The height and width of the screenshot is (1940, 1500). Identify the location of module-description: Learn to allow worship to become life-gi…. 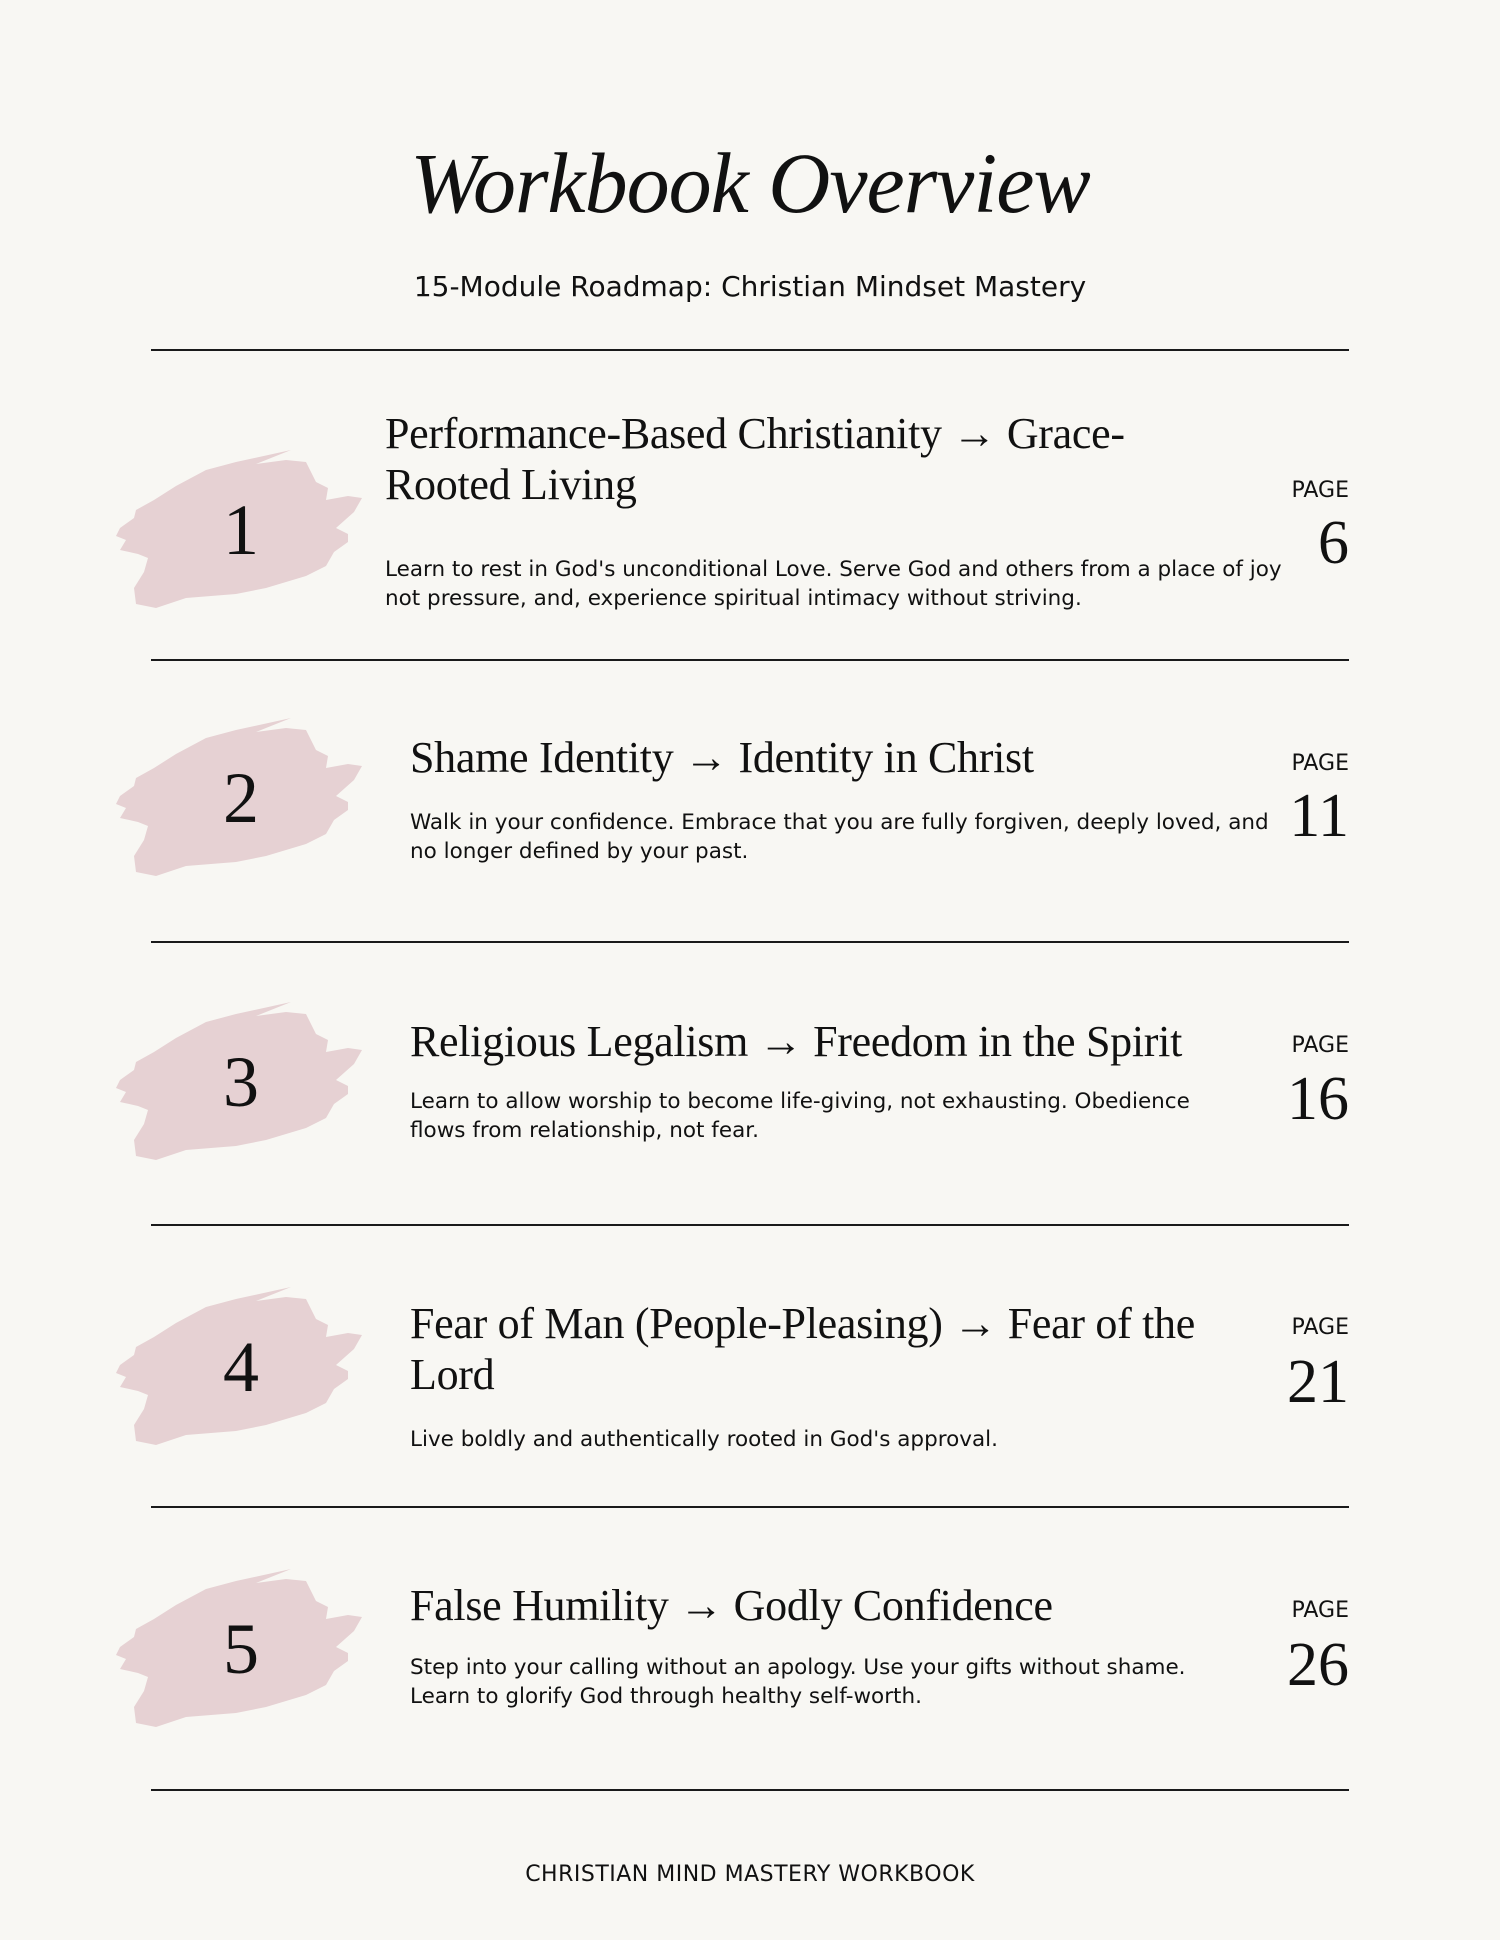
(800, 1116).